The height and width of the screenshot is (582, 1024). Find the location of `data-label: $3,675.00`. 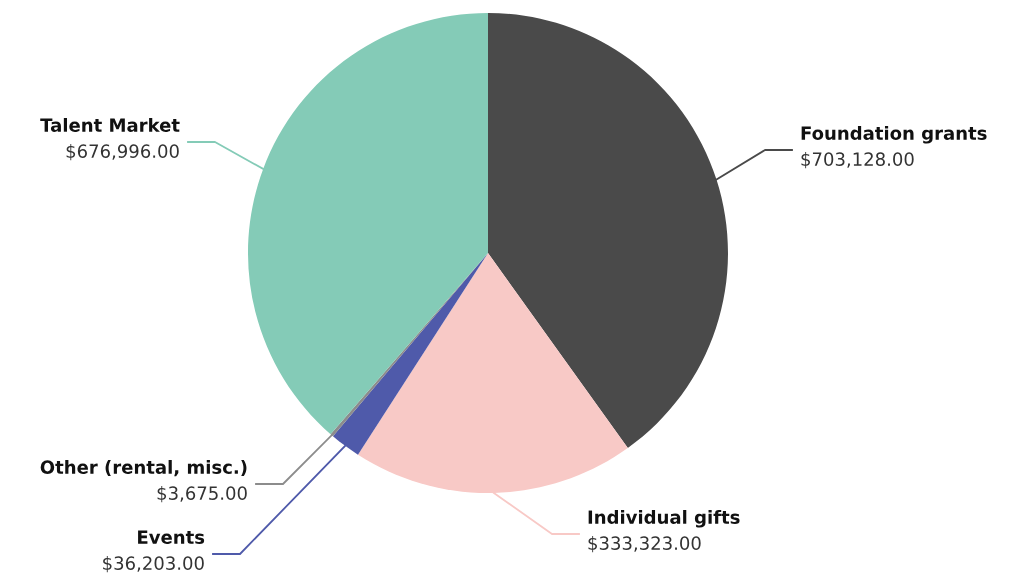

data-label: $3,675.00 is located at coordinates (202, 494).